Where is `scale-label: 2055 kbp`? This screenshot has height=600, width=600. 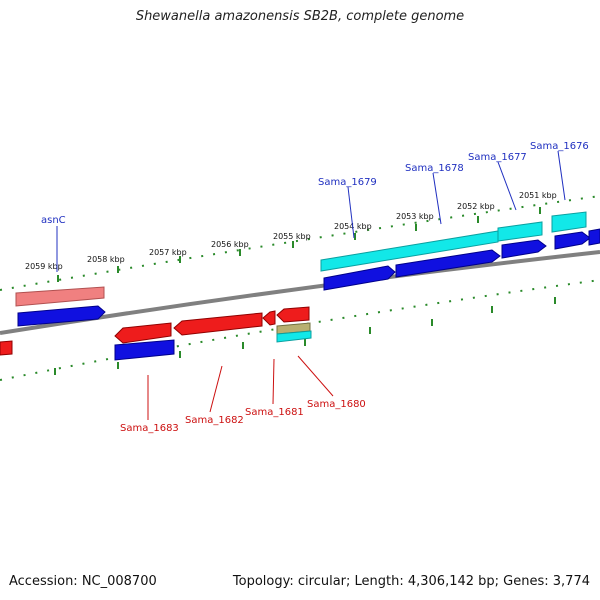 scale-label: 2055 kbp is located at coordinates (292, 236).